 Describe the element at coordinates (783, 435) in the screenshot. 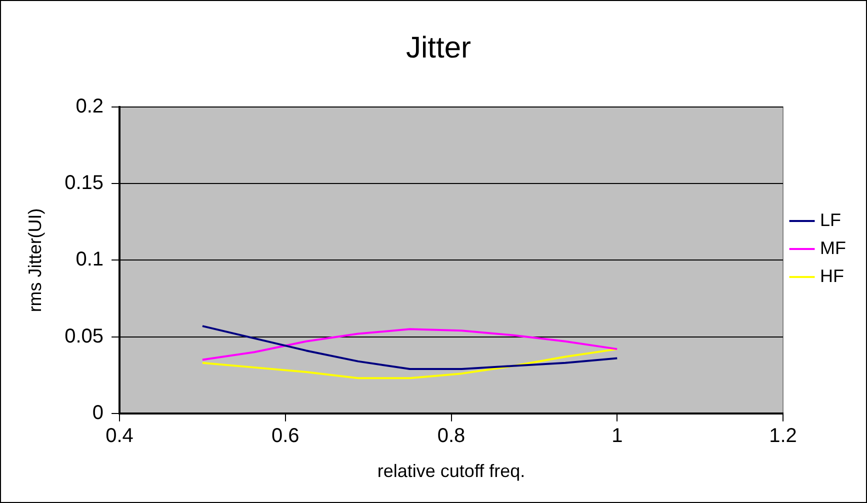

I see `x-tick-label: 1.2` at that location.